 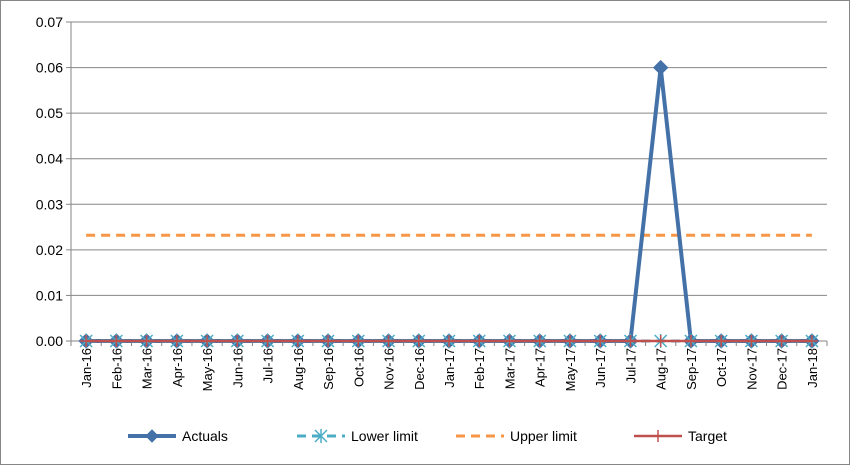 What do you see at coordinates (721, 367) in the screenshot?
I see `x-tick-label: Oct-17` at bounding box center [721, 367].